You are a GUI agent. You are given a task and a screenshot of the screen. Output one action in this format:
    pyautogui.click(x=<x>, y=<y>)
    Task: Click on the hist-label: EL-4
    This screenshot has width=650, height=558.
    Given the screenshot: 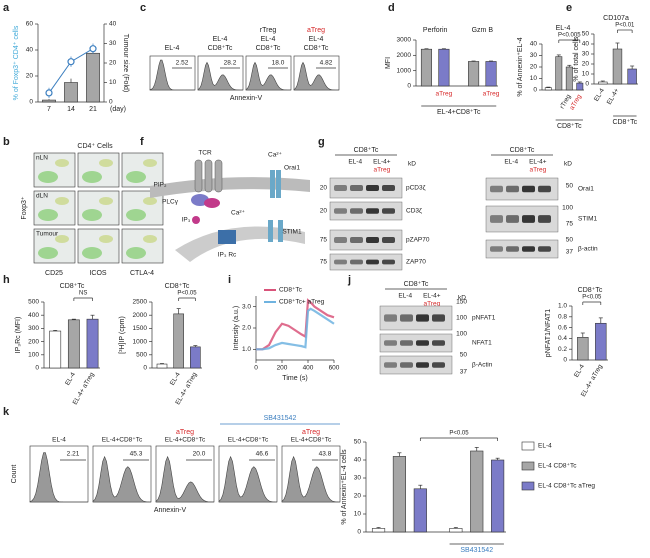 What is the action you would take?
    pyautogui.click(x=316, y=39)
    